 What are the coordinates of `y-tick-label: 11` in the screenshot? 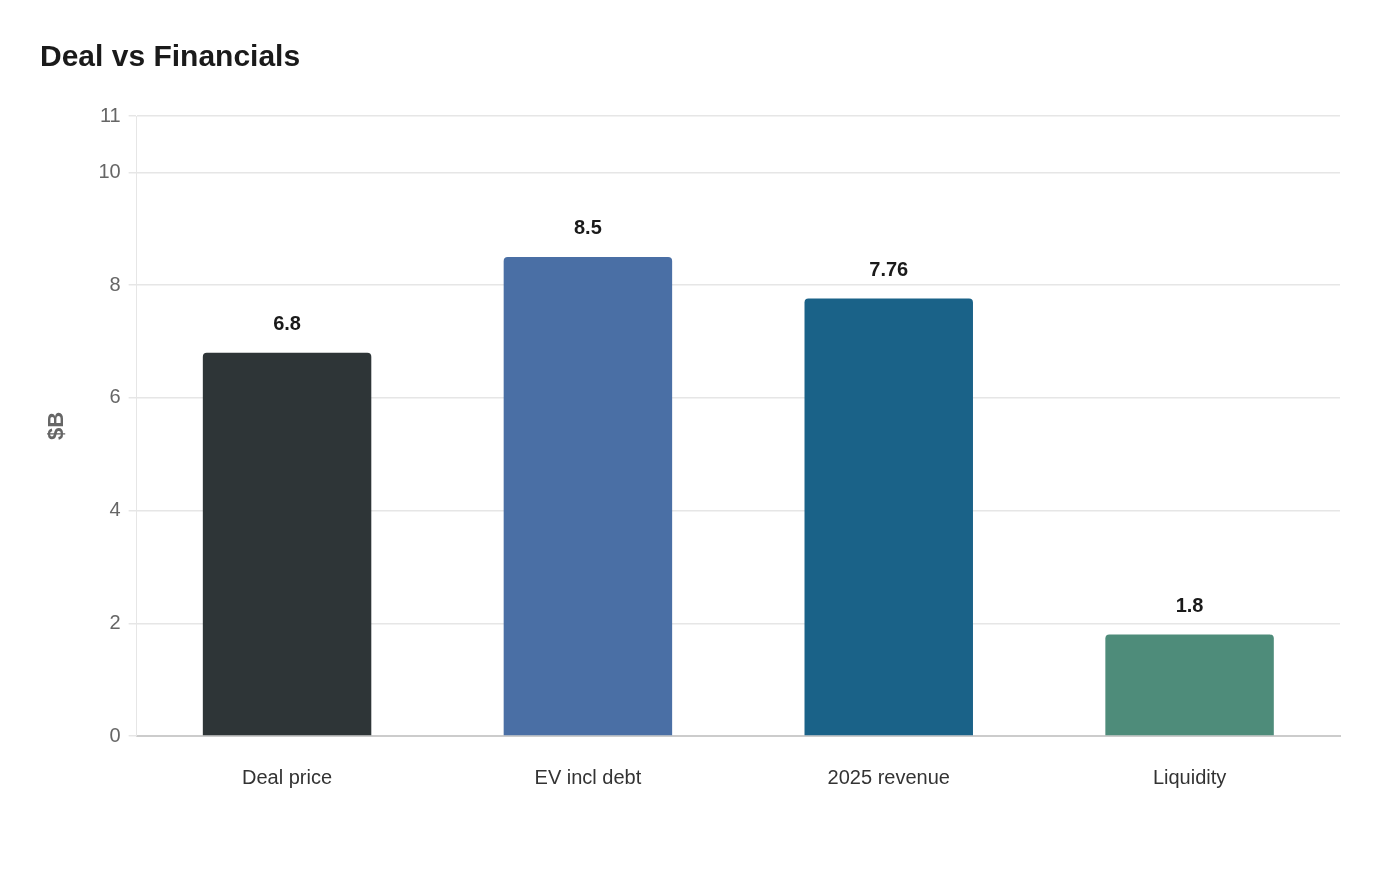 It's located at (110, 114).